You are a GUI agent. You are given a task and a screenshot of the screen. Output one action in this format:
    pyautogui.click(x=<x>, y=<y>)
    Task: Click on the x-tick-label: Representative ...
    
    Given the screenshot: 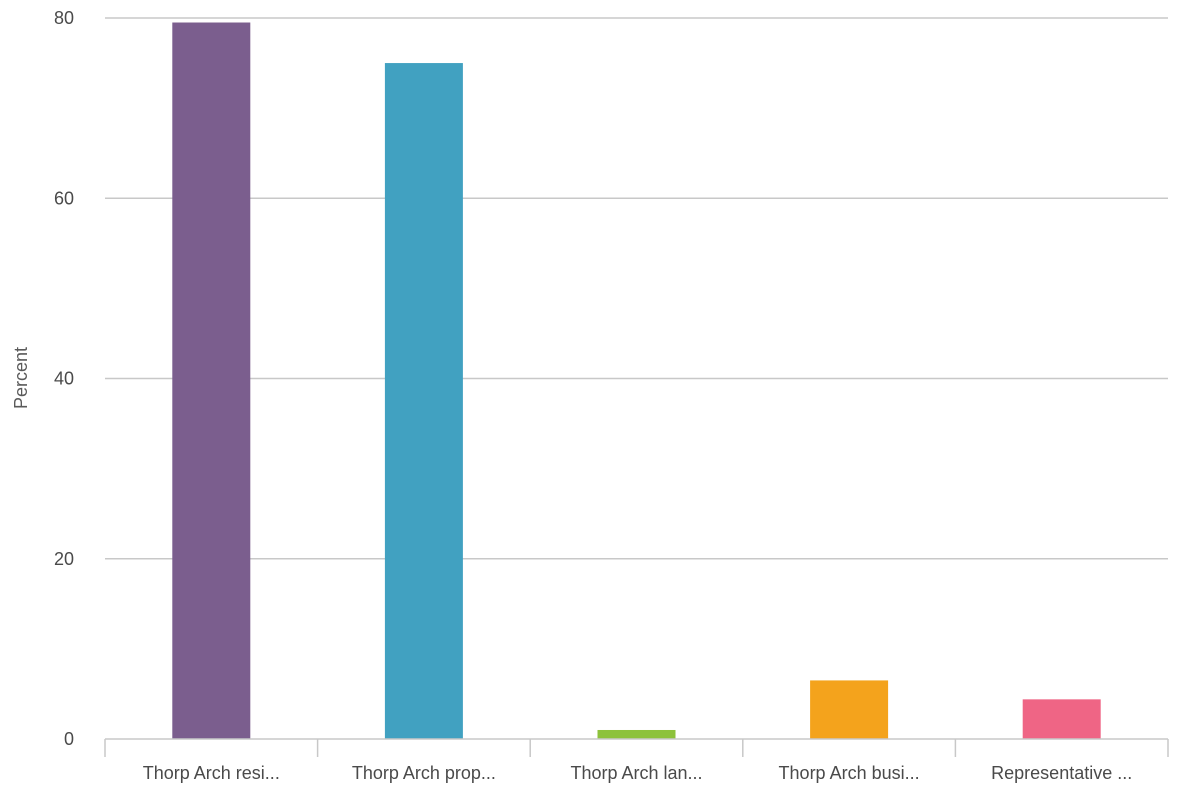 What is the action you would take?
    pyautogui.click(x=1061, y=773)
    